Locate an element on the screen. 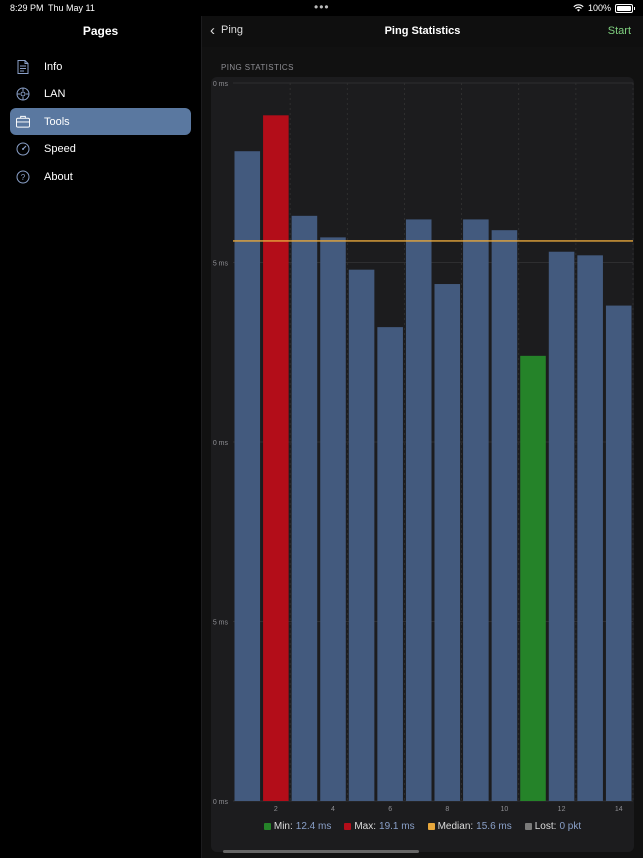 Image resolution: width=643 pixels, height=858 pixels. home-indicator is located at coordinates (321, 851).